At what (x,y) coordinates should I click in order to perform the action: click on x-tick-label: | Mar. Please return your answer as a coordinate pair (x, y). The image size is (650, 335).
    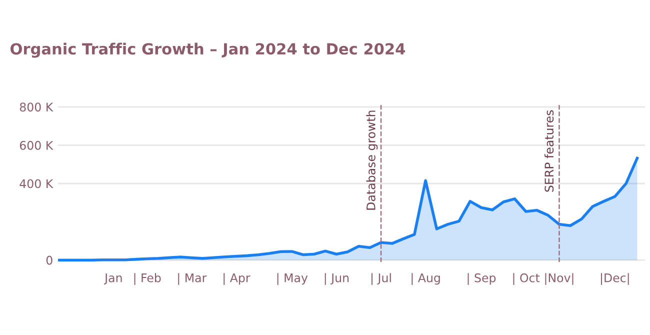
    Looking at the image, I should click on (192, 279).